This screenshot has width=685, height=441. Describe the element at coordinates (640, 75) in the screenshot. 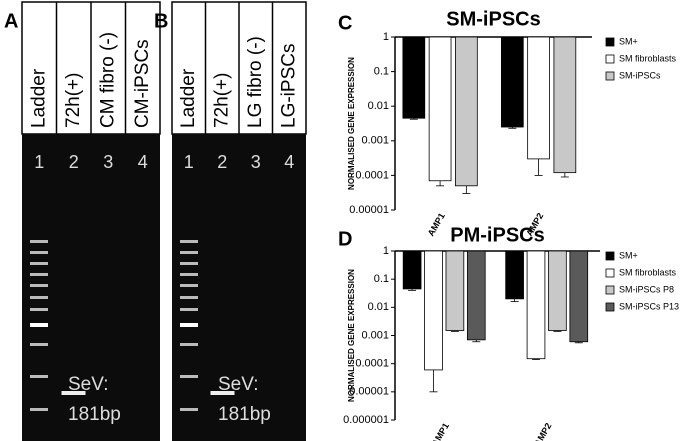

I see `legend-label: SM-iPSCs` at that location.